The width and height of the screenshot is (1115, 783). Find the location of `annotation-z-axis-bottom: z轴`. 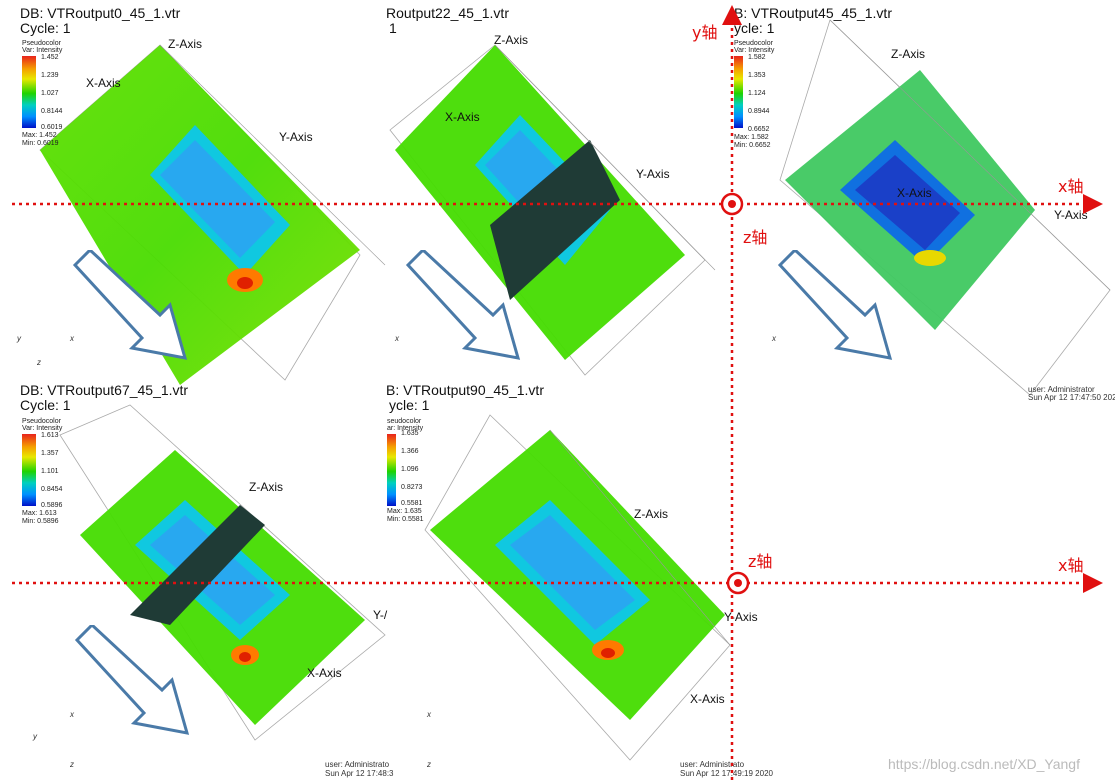

annotation-z-axis-bottom: z轴 is located at coordinates (760, 561).